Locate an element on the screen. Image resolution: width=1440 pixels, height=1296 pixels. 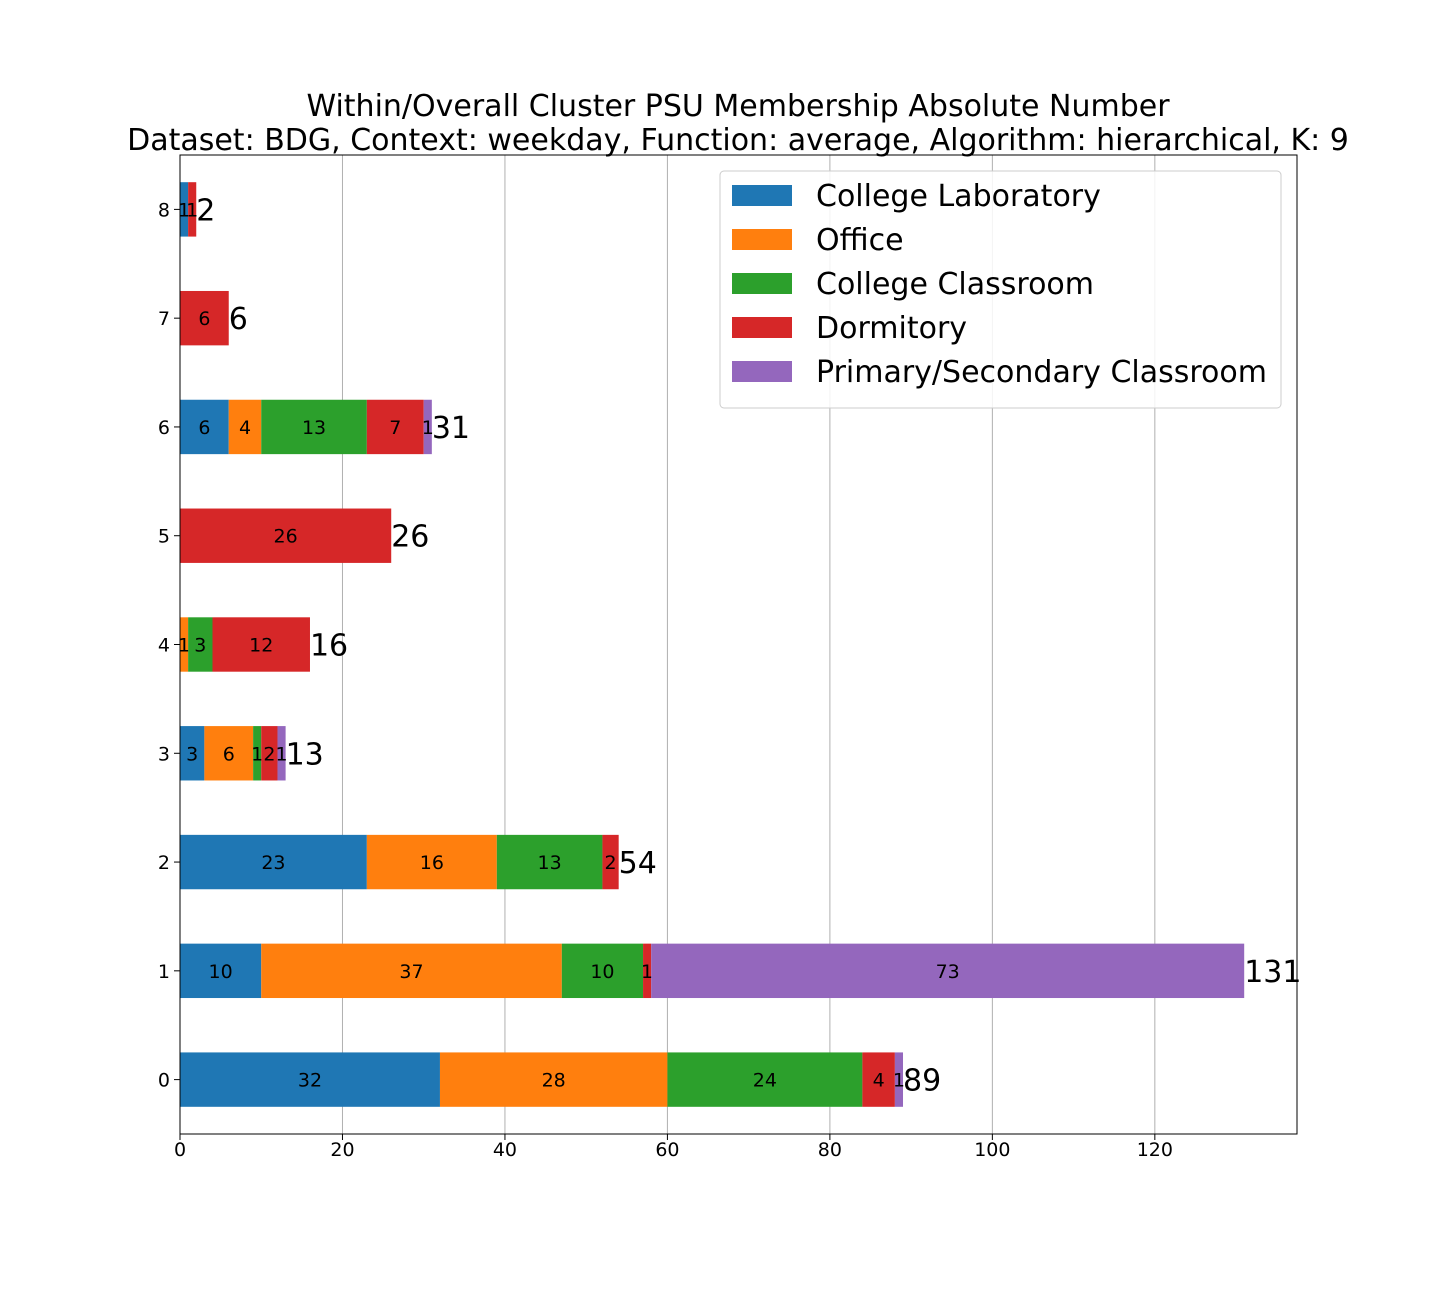
x-tick-label: 100 is located at coordinates (992, 1150).